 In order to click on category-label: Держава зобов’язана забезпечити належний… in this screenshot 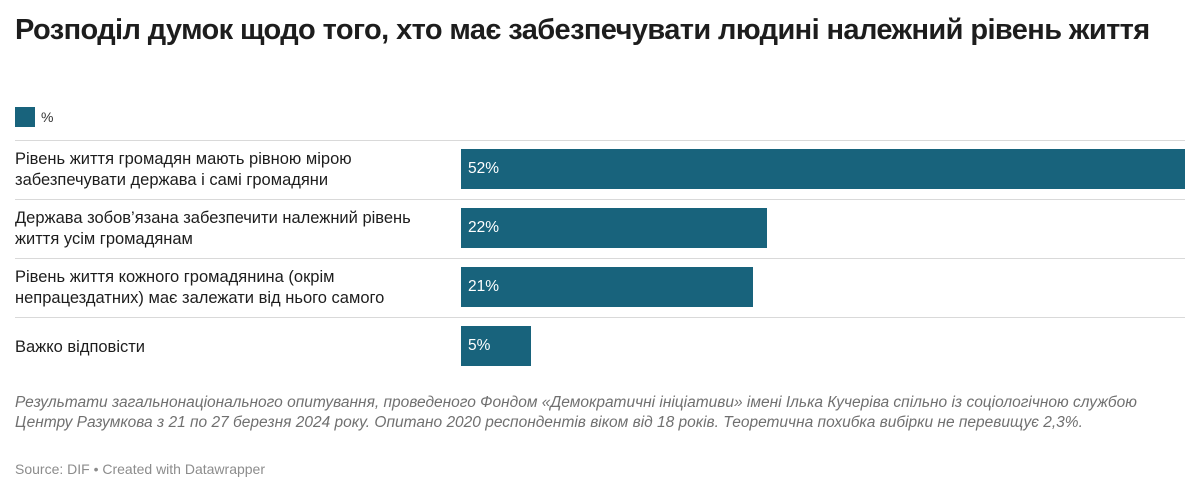, I will do `click(213, 228)`.